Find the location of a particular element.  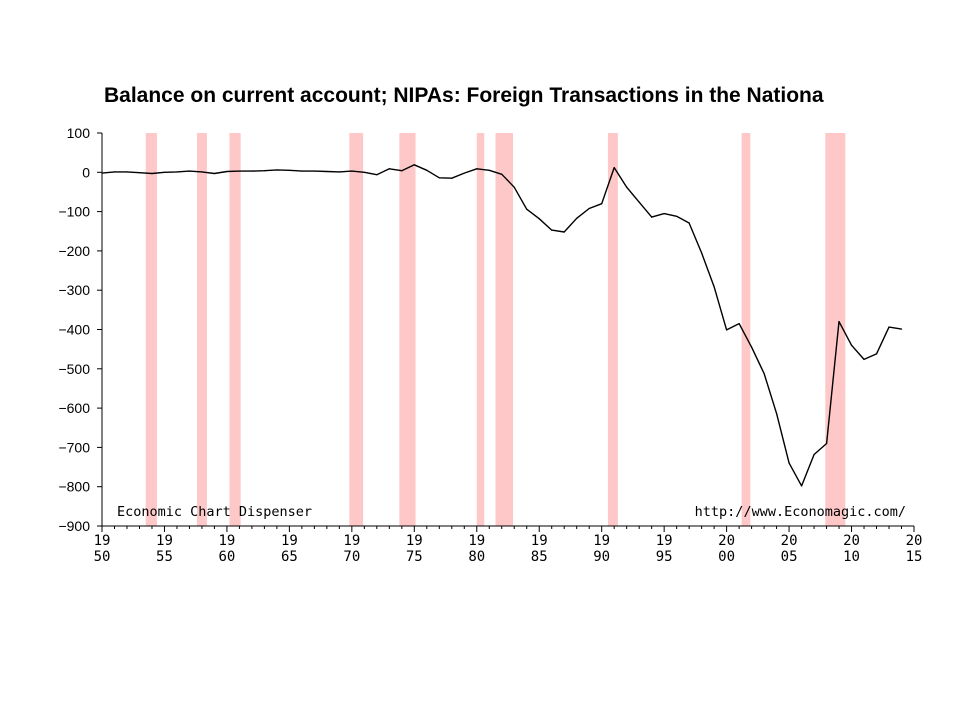

x-tick-label-bottom: 95 is located at coordinates (664, 557).